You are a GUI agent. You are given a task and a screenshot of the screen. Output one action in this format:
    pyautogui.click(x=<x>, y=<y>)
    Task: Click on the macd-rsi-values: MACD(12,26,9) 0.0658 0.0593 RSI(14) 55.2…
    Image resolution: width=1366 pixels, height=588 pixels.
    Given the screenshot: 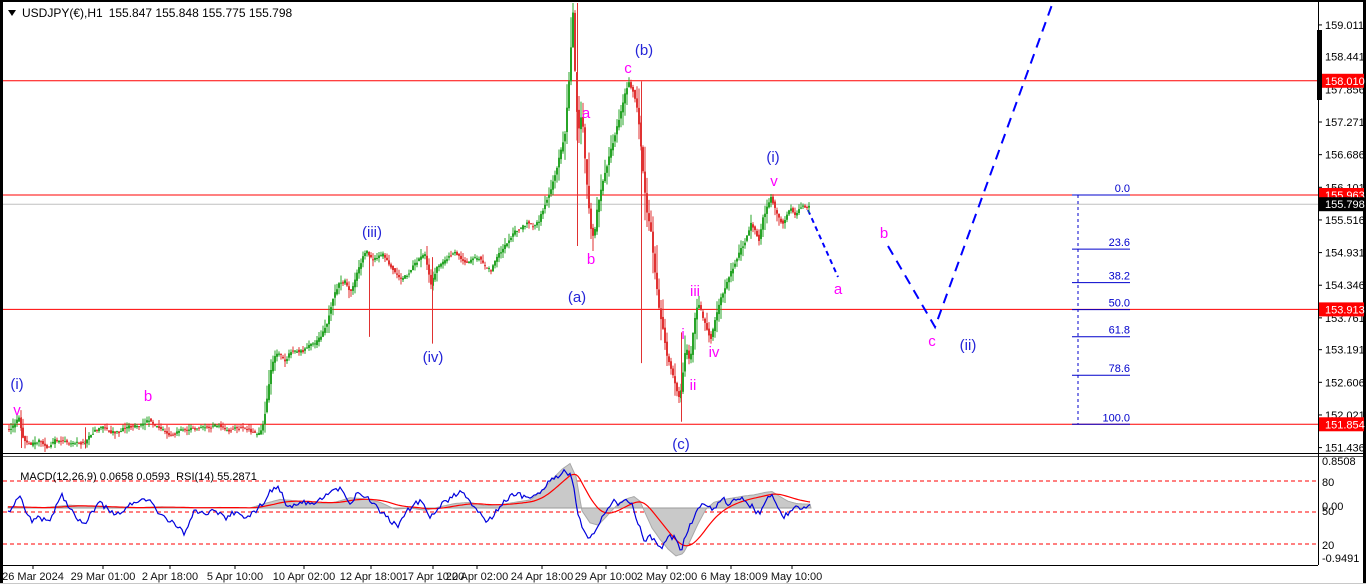 What is the action you would take?
    pyautogui.click(x=138, y=477)
    